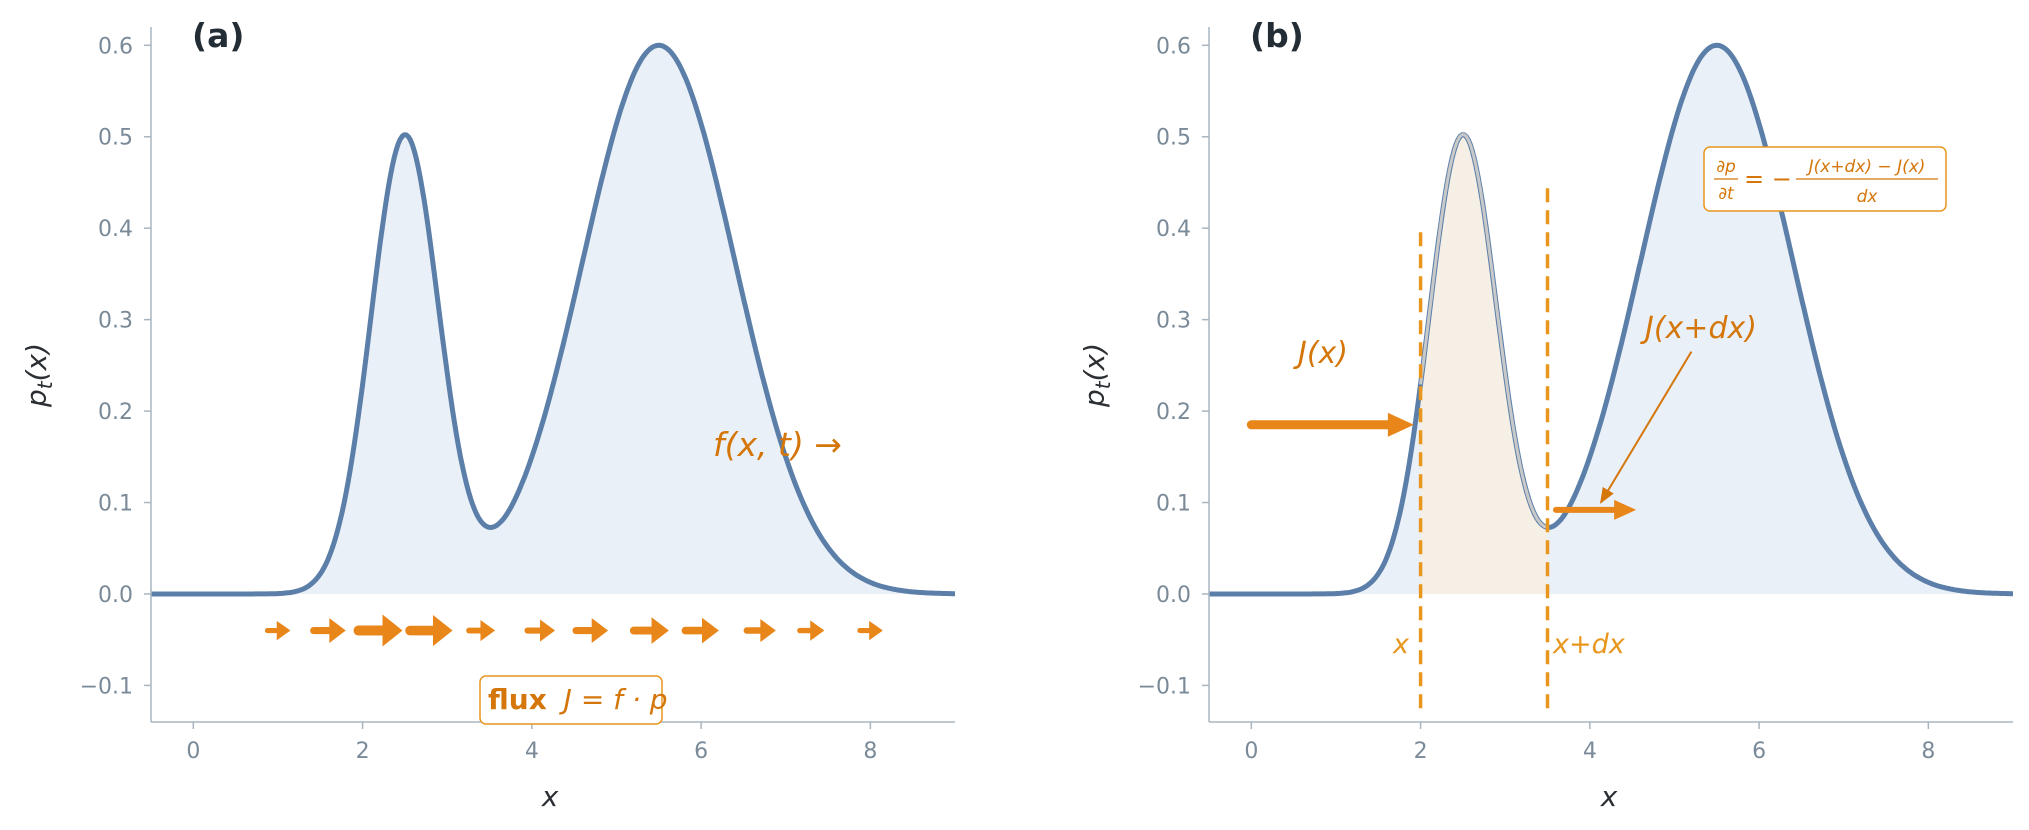 The width and height of the screenshot is (2029, 830). I want to click on flux-in-arrowhead, so click(1400, 424).